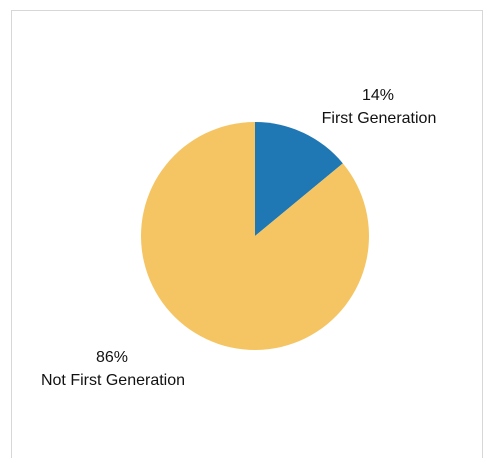 This screenshot has height=462, width=491. I want to click on label-not-first-generation: 86% Not First Generation, so click(113, 369).